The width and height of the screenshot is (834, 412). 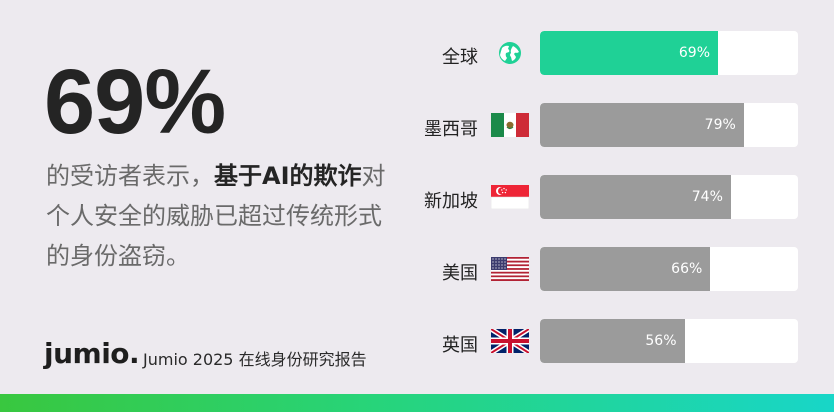 What do you see at coordinates (451, 129) in the screenshot?
I see `bar-label: 墨西哥` at bounding box center [451, 129].